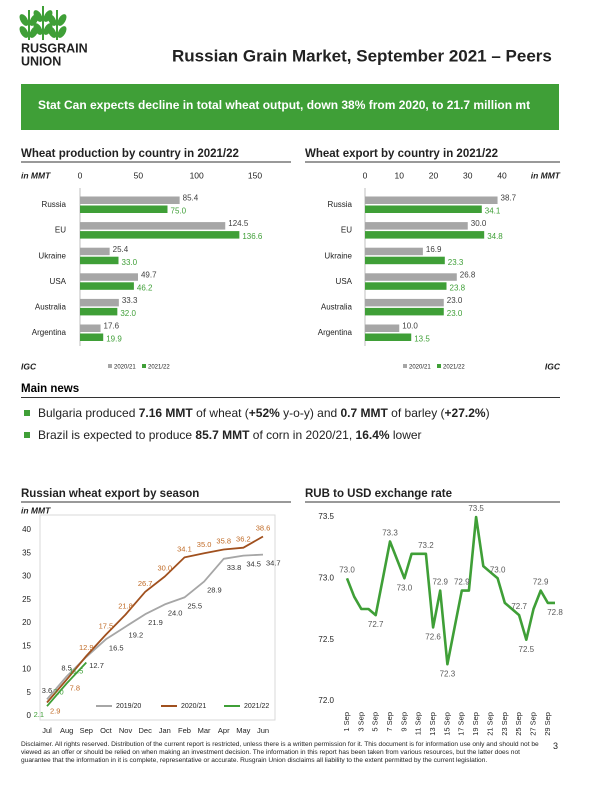 The image size is (598, 799). Describe the element at coordinates (149, 274) in the screenshot. I see `data-label: 49.7` at that location.